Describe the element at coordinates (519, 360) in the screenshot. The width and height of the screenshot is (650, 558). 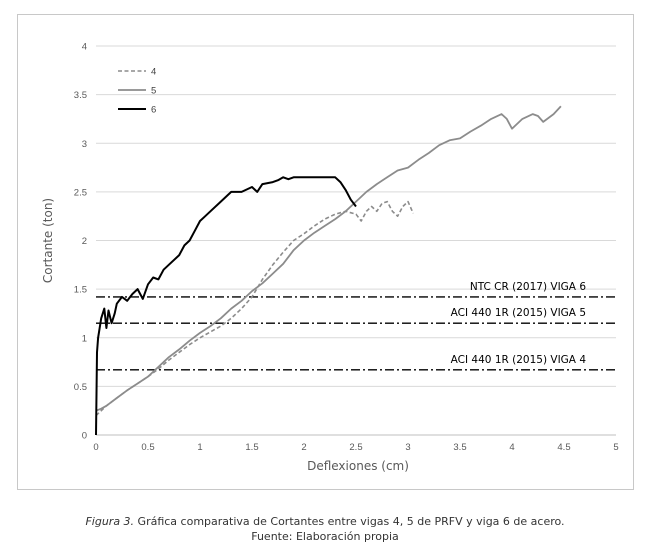
I see `reference-line-label: ACI 440 1R (2015) VIGA 4` at that location.